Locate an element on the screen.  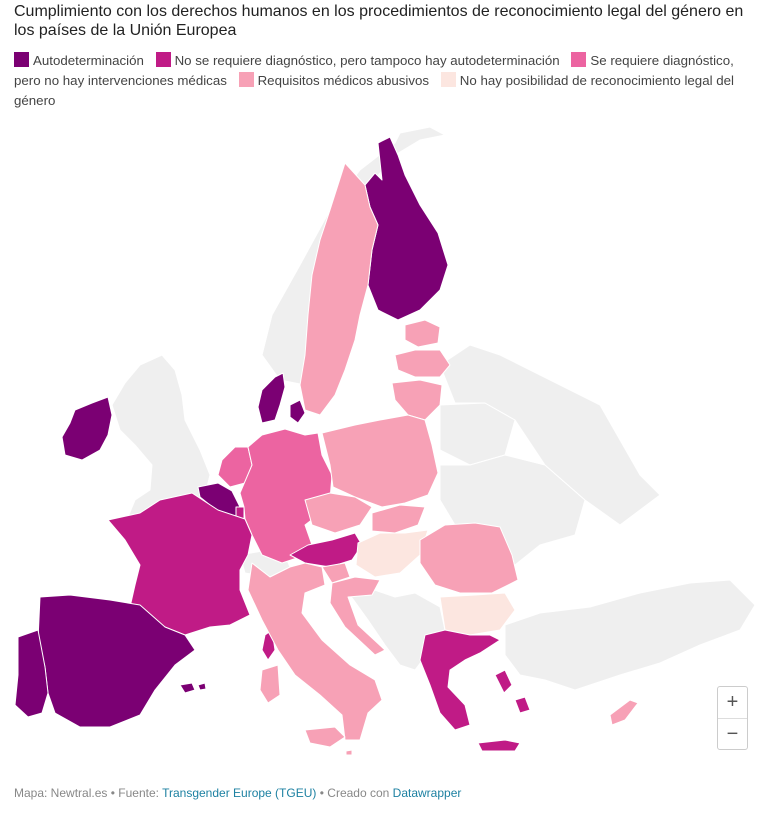
country-latvia is located at coordinates (422, 363).